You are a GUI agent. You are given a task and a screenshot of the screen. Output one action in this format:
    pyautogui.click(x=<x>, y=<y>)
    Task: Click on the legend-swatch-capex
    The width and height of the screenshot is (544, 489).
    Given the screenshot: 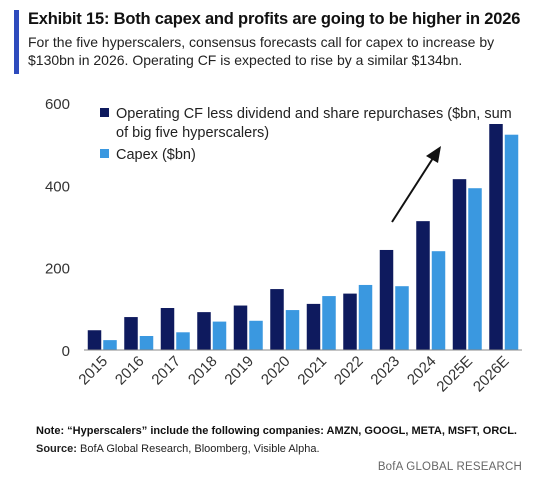 What is the action you would take?
    pyautogui.click(x=104, y=153)
    